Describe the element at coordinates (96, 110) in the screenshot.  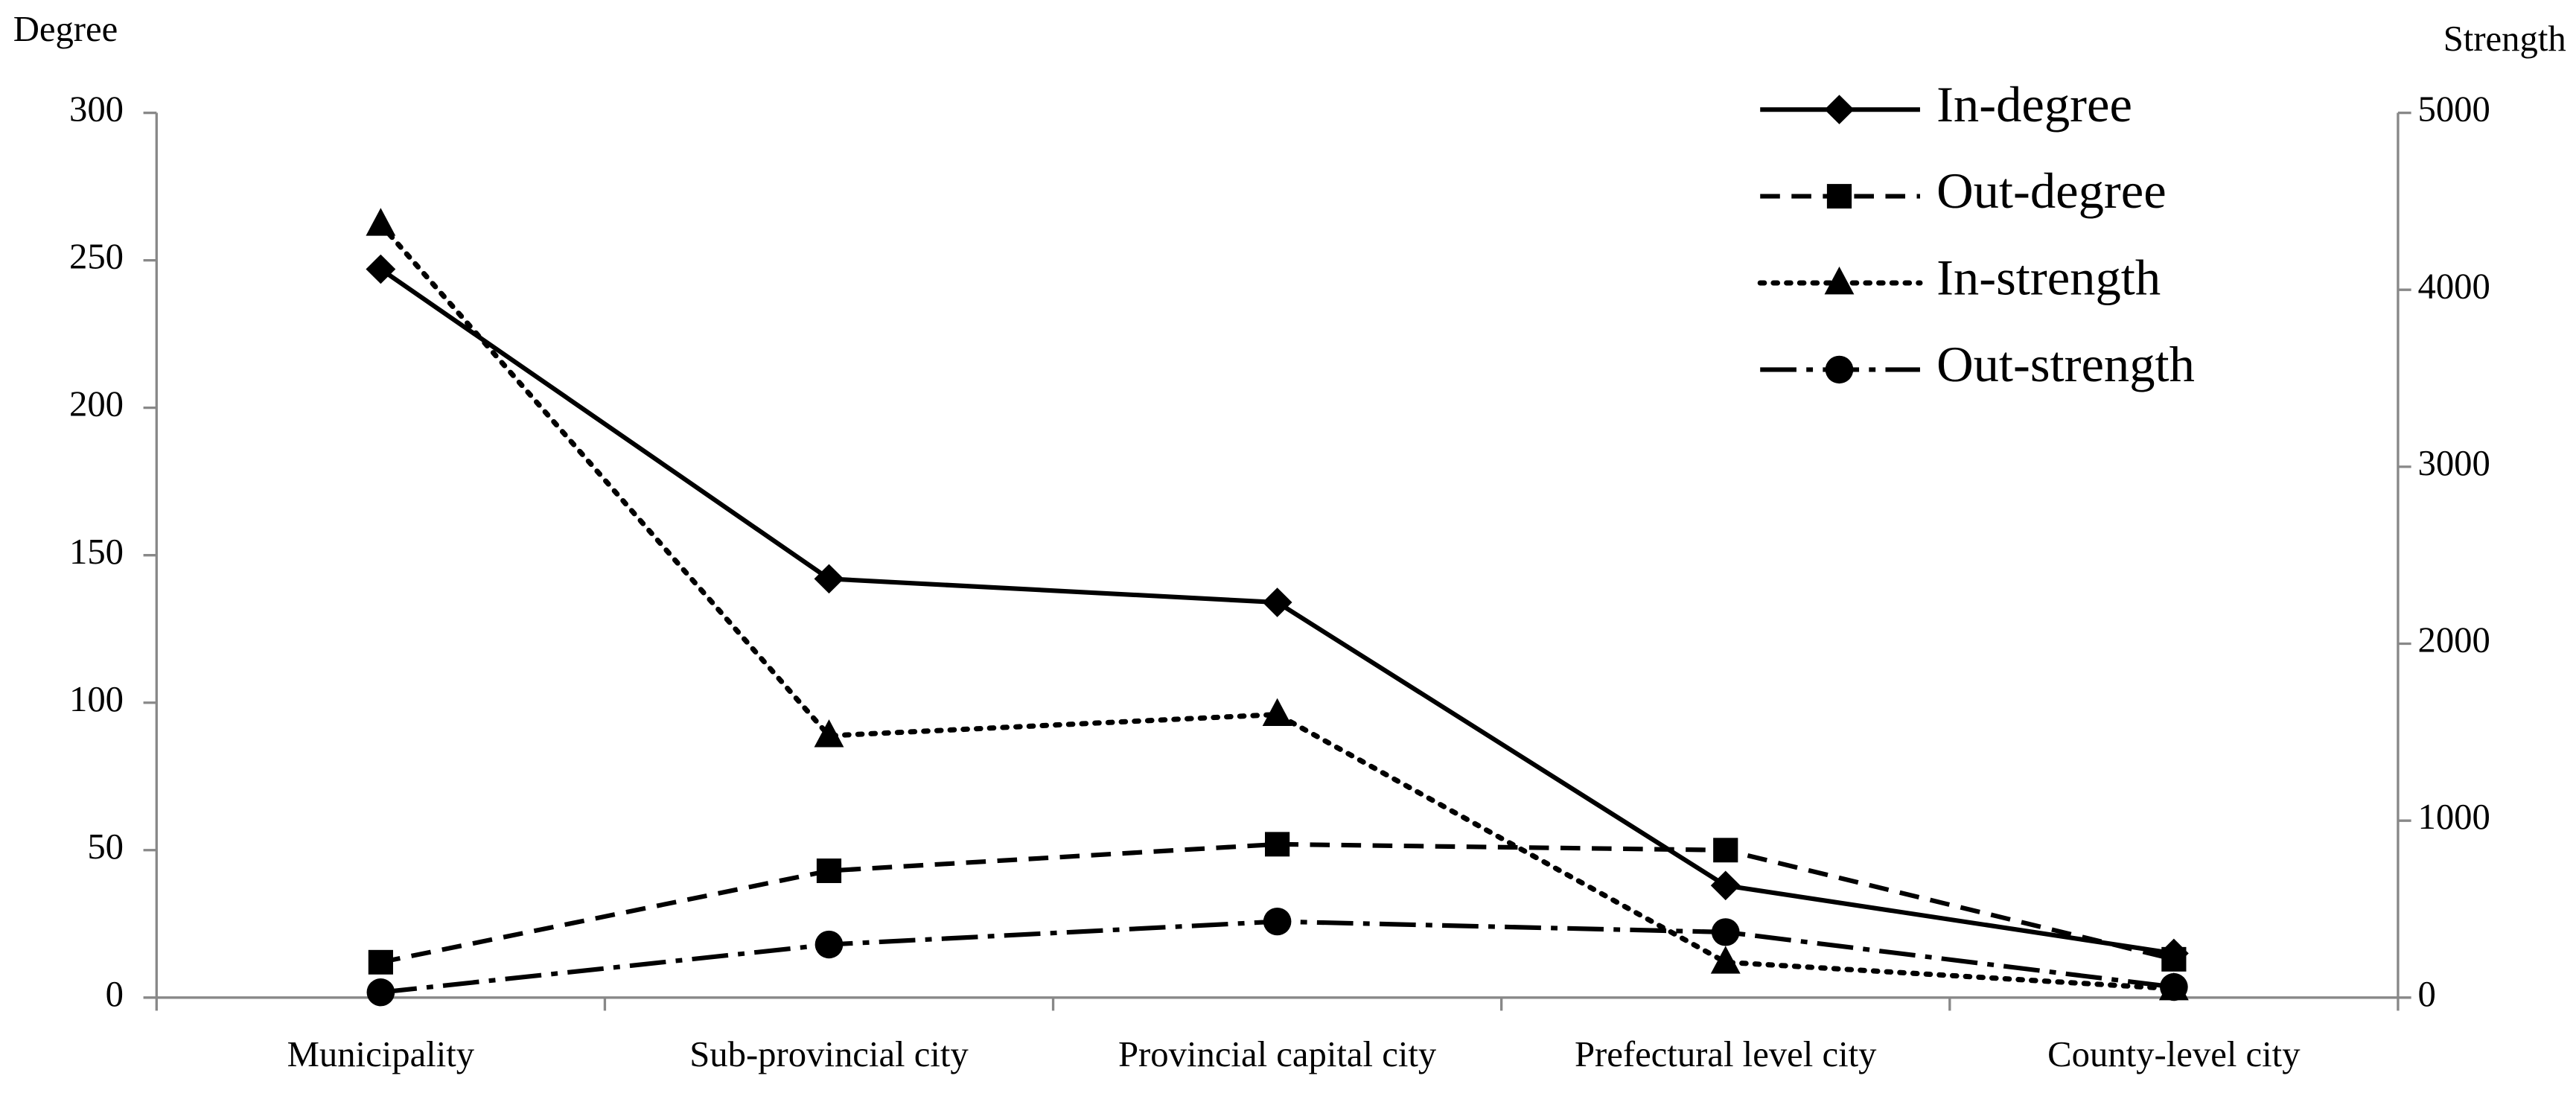
I see `y-tick-label: 300` at that location.